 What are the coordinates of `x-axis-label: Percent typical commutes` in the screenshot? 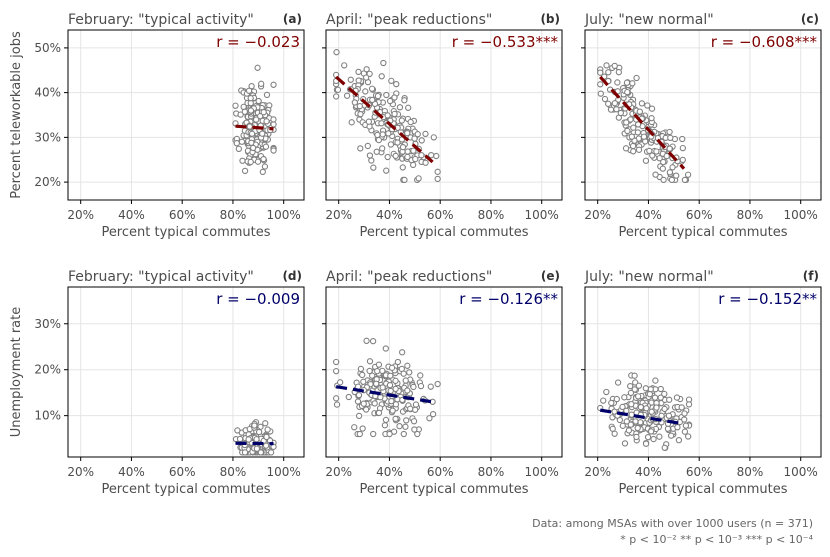 It's located at (702, 489).